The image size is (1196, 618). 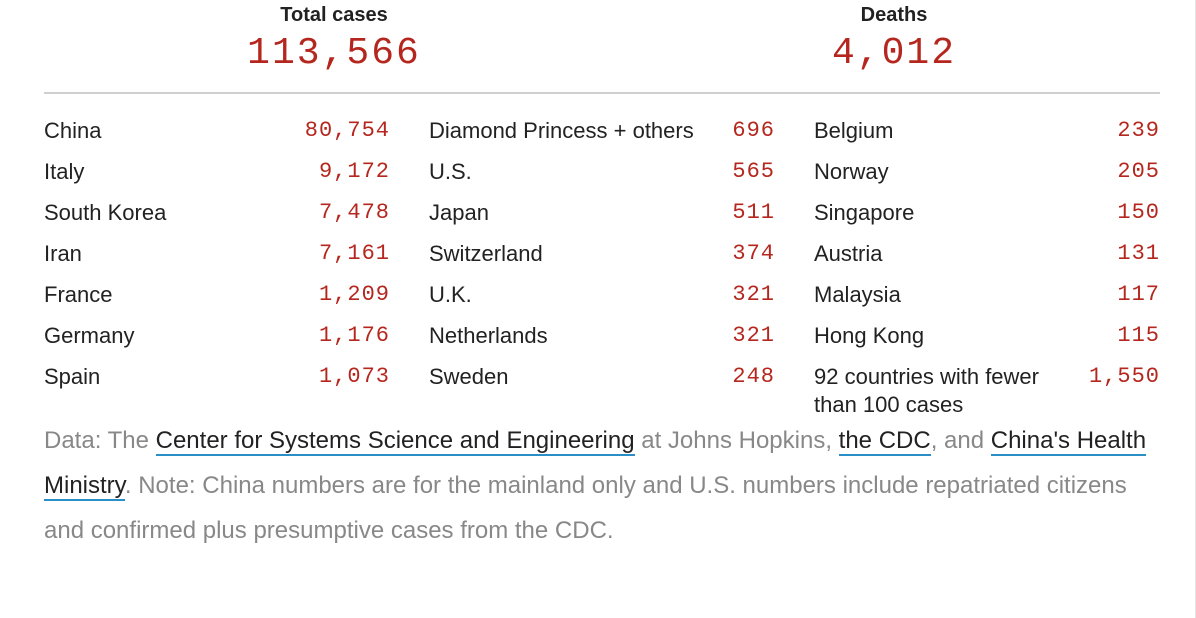 I want to click on country-row: Italy 9,172, so click(x=217, y=171).